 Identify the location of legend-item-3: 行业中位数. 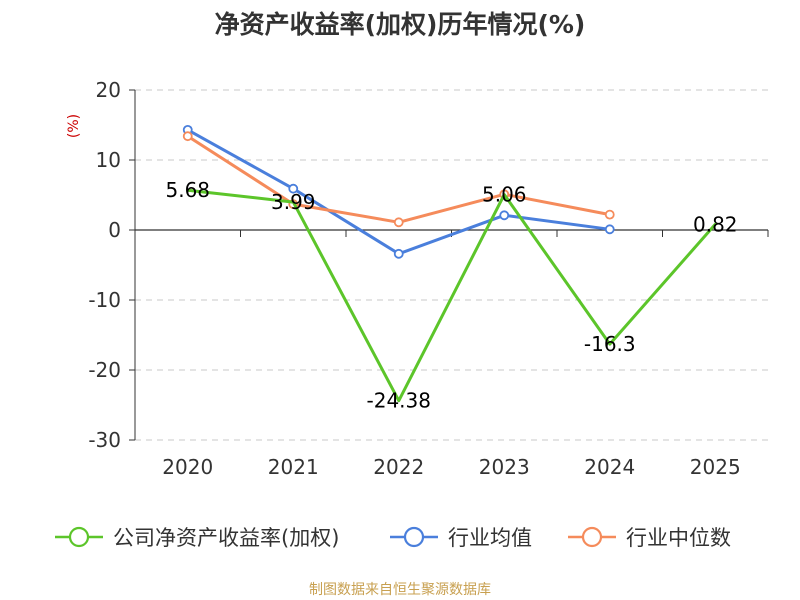
(649, 538).